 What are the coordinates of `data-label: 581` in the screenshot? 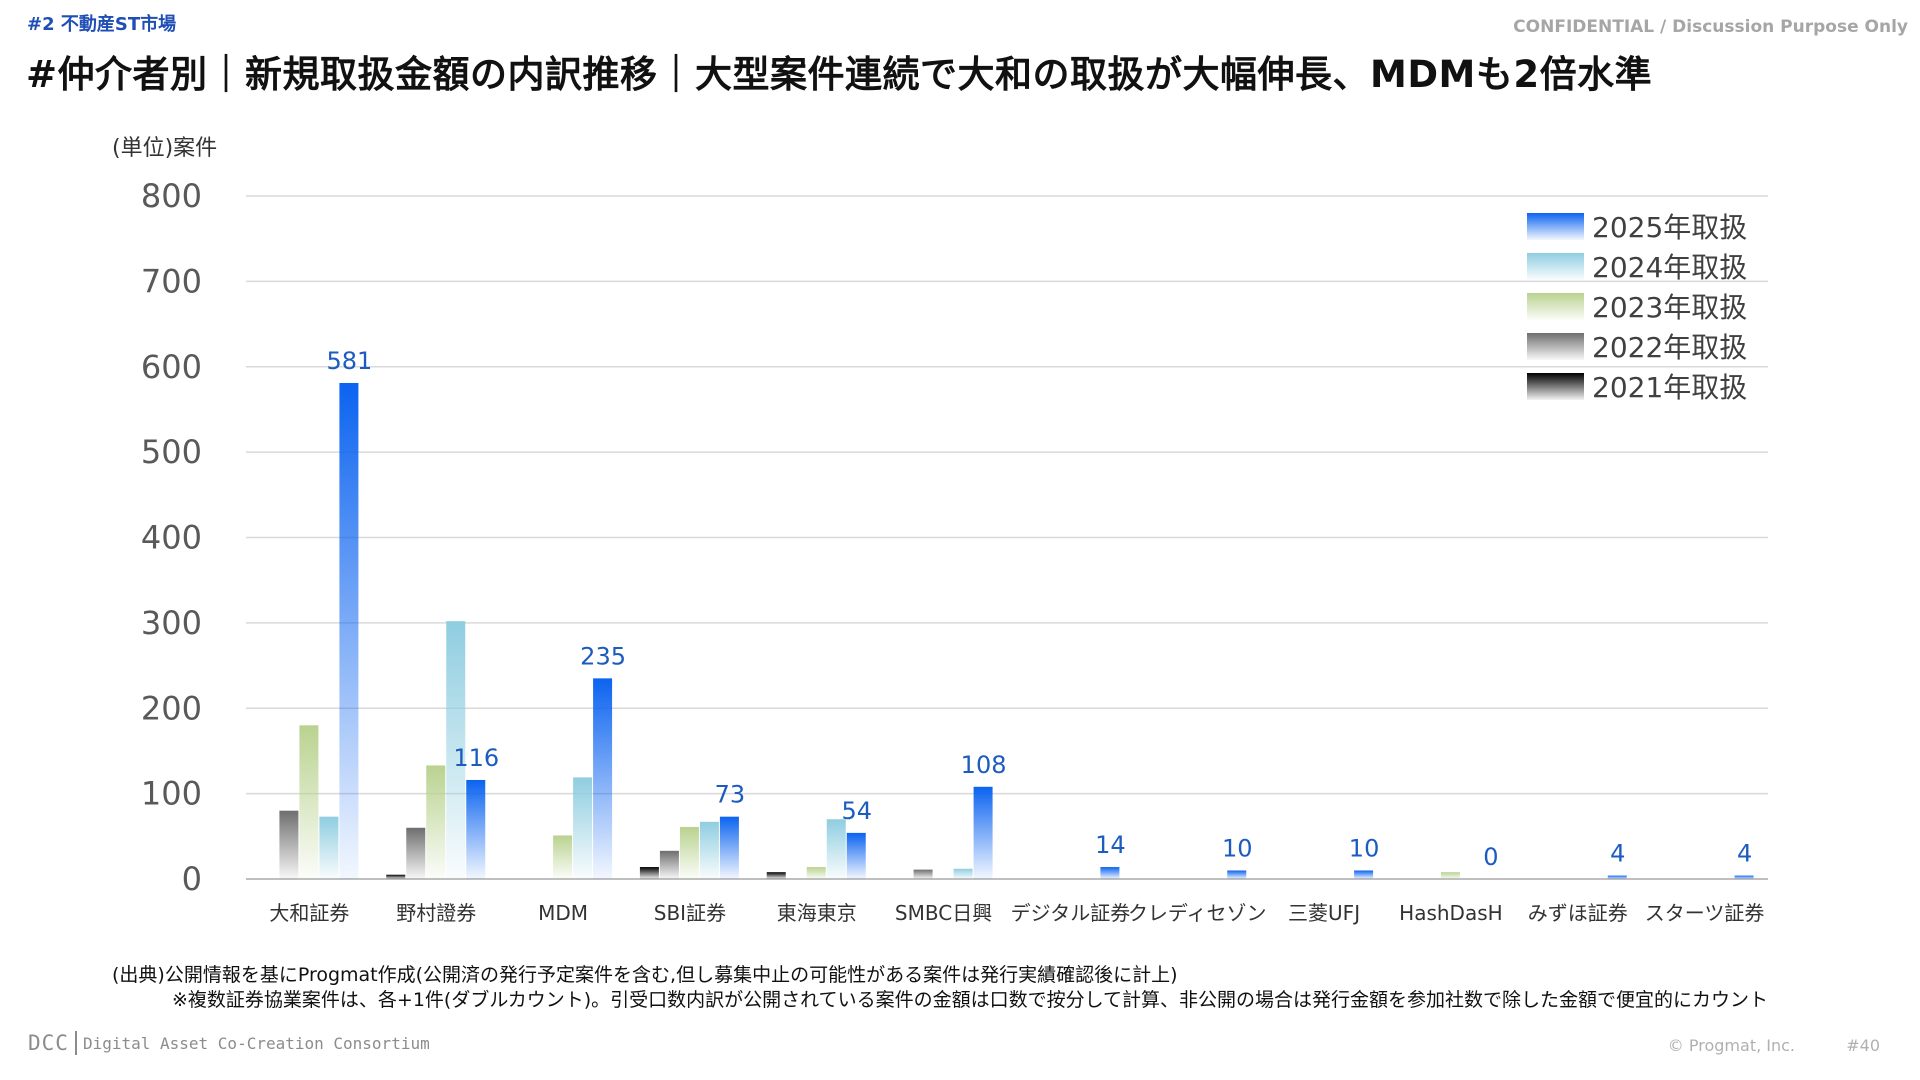 It's located at (350, 361).